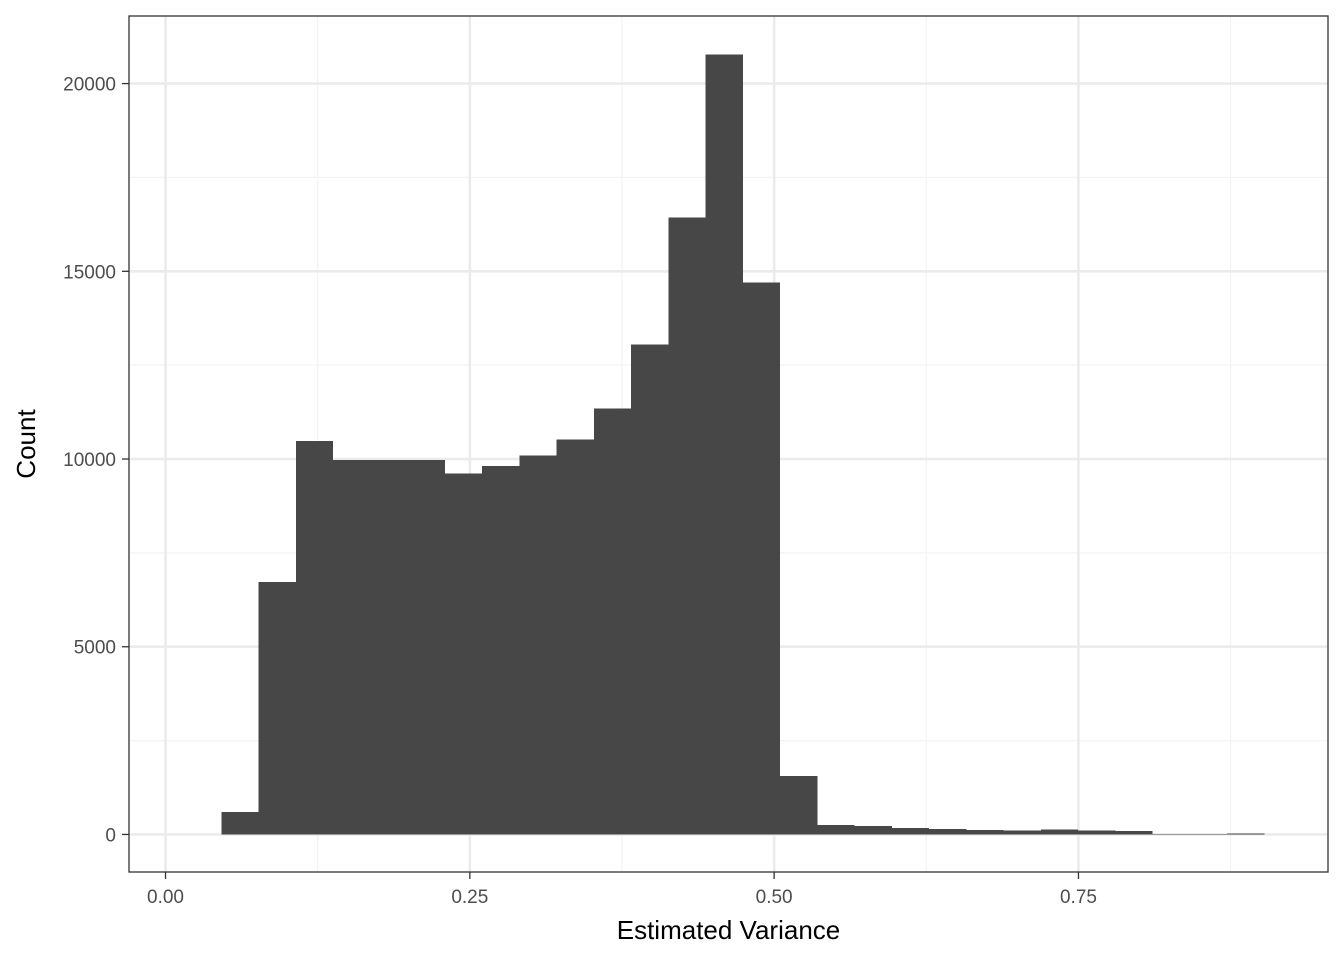 This screenshot has height=960, width=1344. Describe the element at coordinates (89, 85) in the screenshot. I see `y-tick-label: 20000` at that location.